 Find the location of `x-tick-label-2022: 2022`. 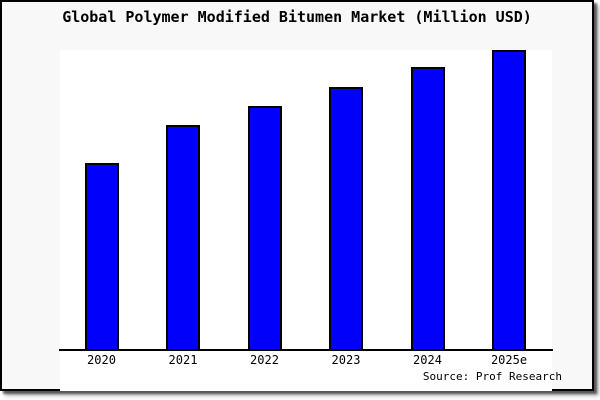

x-tick-label-2022: 2022 is located at coordinates (264, 360).